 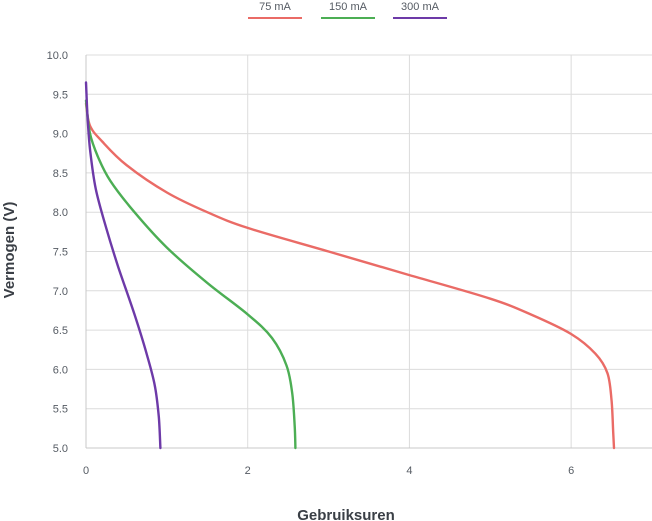 What do you see at coordinates (60, 449) in the screenshot?
I see `y-tick-label: 5.0` at bounding box center [60, 449].